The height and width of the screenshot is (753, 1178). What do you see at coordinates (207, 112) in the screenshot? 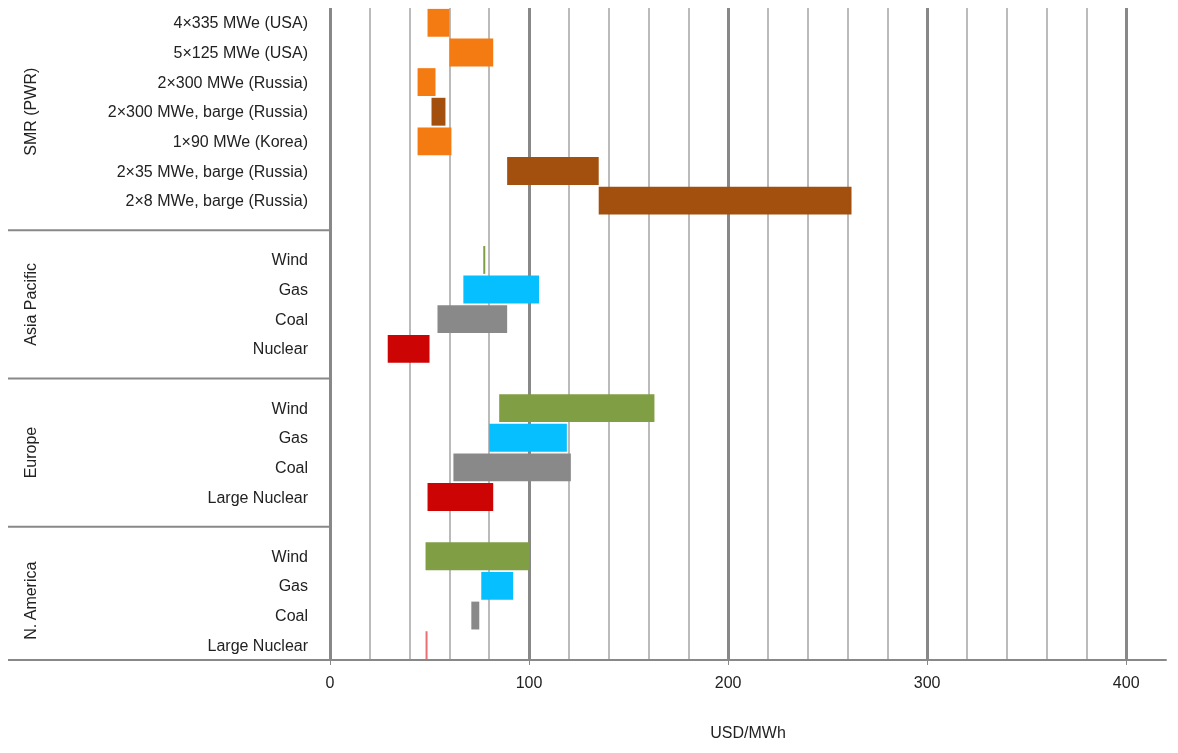
I see `y-tick-label: 2×300 MWe, barge (Russia)` at bounding box center [207, 112].